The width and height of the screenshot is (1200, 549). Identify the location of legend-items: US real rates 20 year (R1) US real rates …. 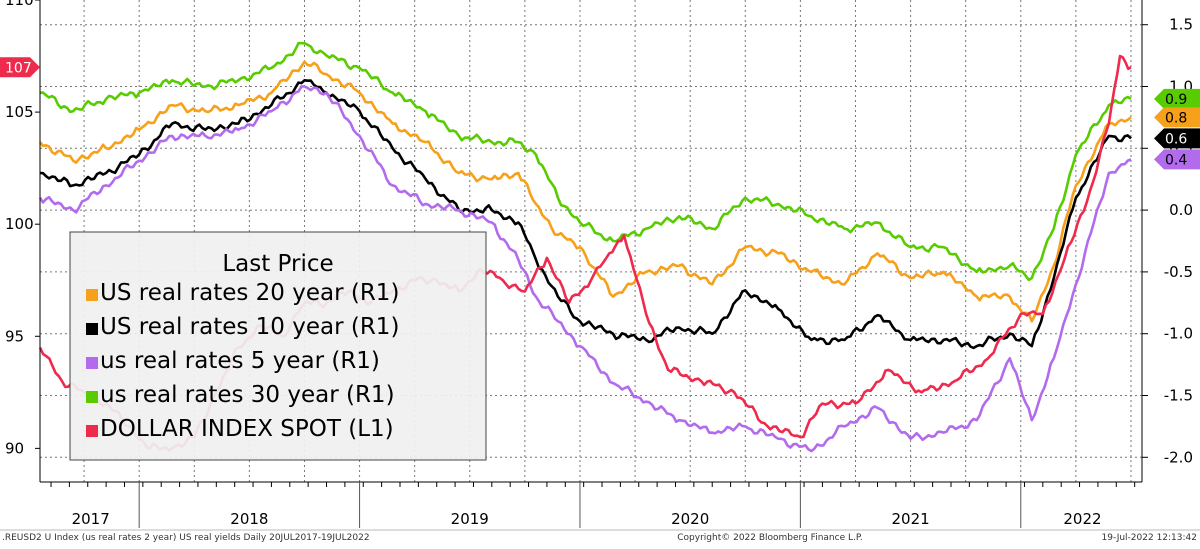
(242, 361).